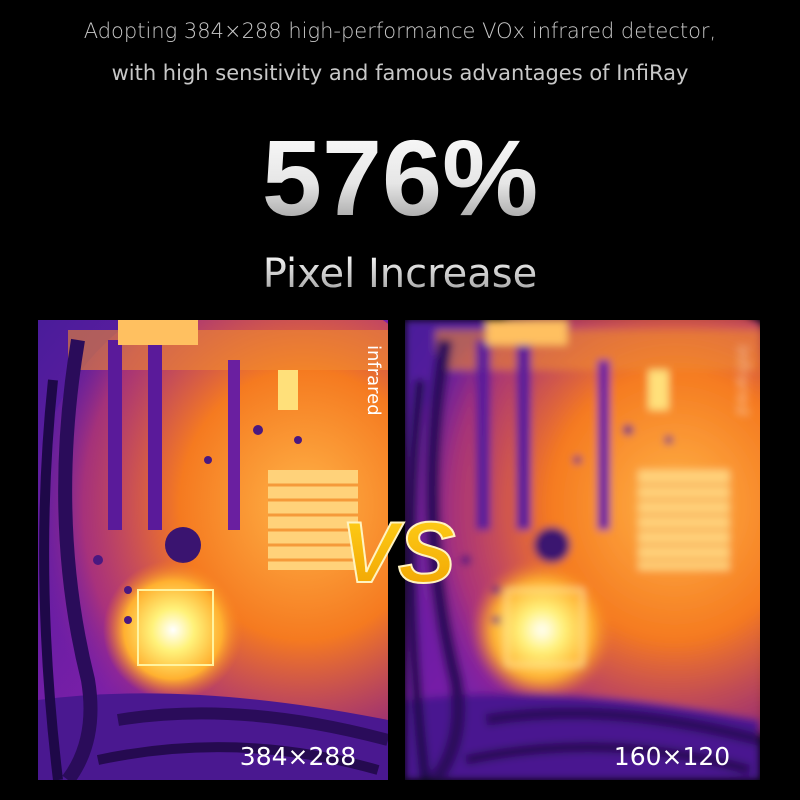 The height and width of the screenshot is (800, 800). I want to click on headline-caption: Pixel Increase, so click(400, 274).